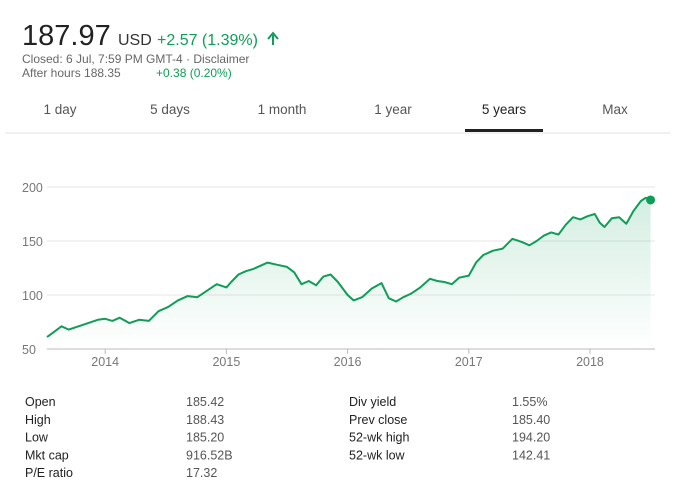  Describe the element at coordinates (66, 36) in the screenshot. I see `price: 187.97` at that location.